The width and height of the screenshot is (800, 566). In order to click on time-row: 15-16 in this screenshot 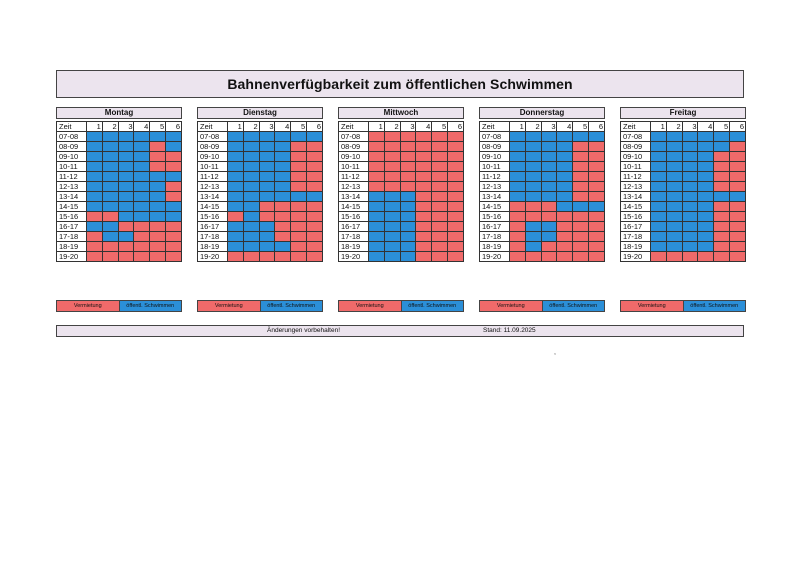, I will do `click(119, 216)`.